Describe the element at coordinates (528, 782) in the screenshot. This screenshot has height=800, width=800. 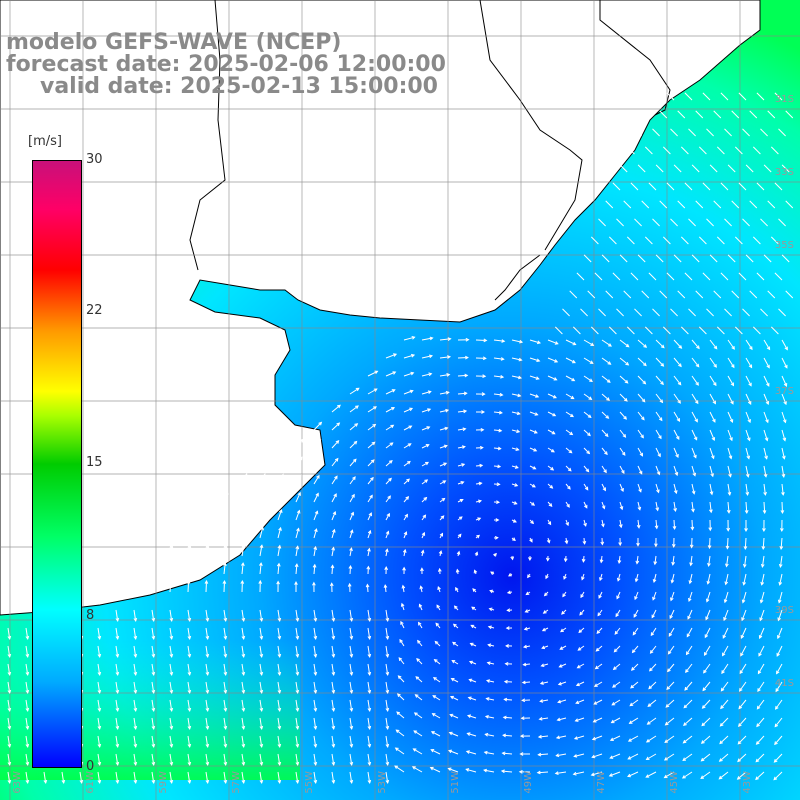
I see `lon-label: 49W` at that location.